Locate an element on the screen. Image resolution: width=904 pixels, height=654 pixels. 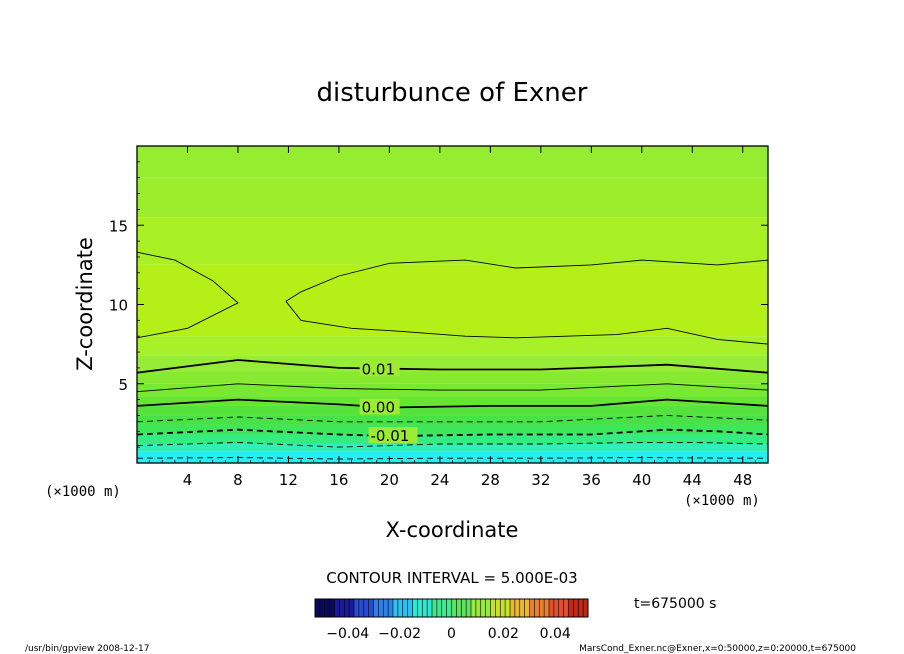
colorbar-tick-labels: −0.04 −0.02 0 0.02 0.04 is located at coordinates (448, 634).